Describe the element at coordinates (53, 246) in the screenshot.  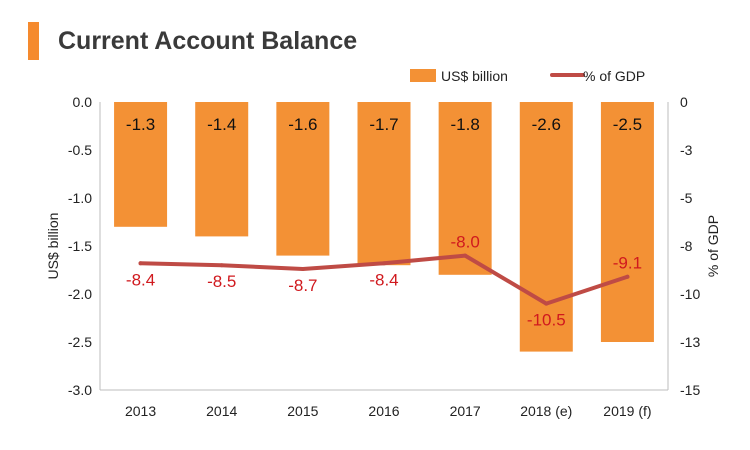
I see `y-axis-title: US$ billion` at that location.